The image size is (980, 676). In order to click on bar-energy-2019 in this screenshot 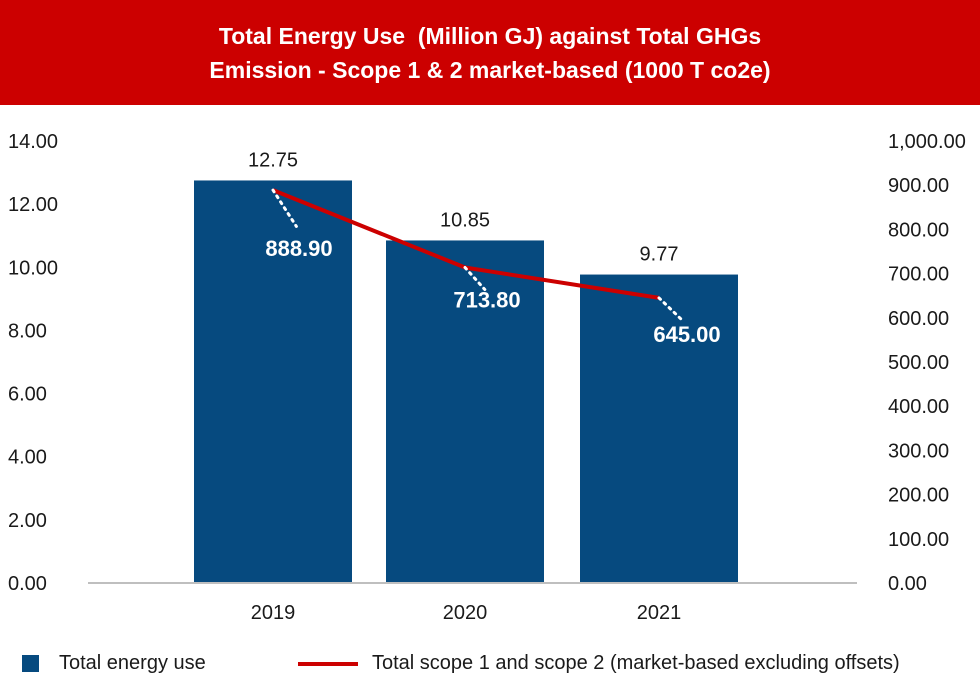, I will do `click(273, 381)`.